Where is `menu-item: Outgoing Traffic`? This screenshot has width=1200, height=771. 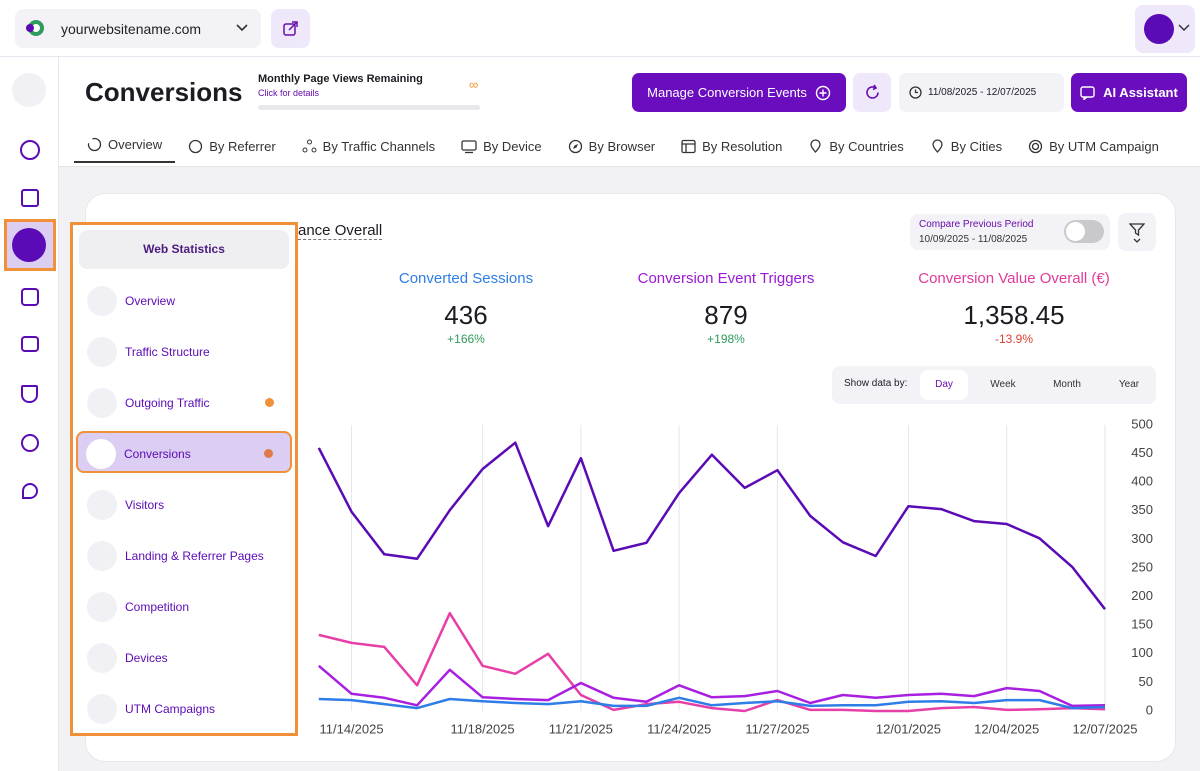 menu-item: Outgoing Traffic is located at coordinates (184, 403).